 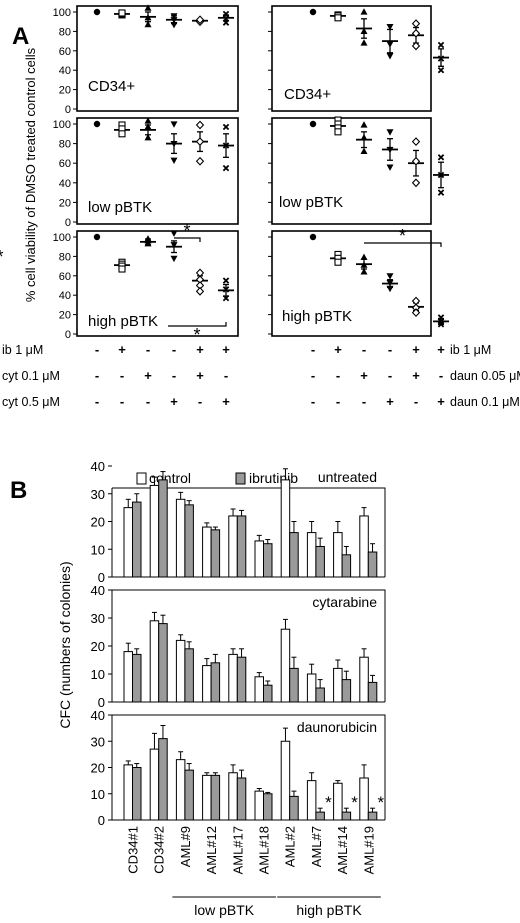 What do you see at coordinates (240, 478) in the screenshot?
I see `legend-swatch-ibrutinib` at bounding box center [240, 478].